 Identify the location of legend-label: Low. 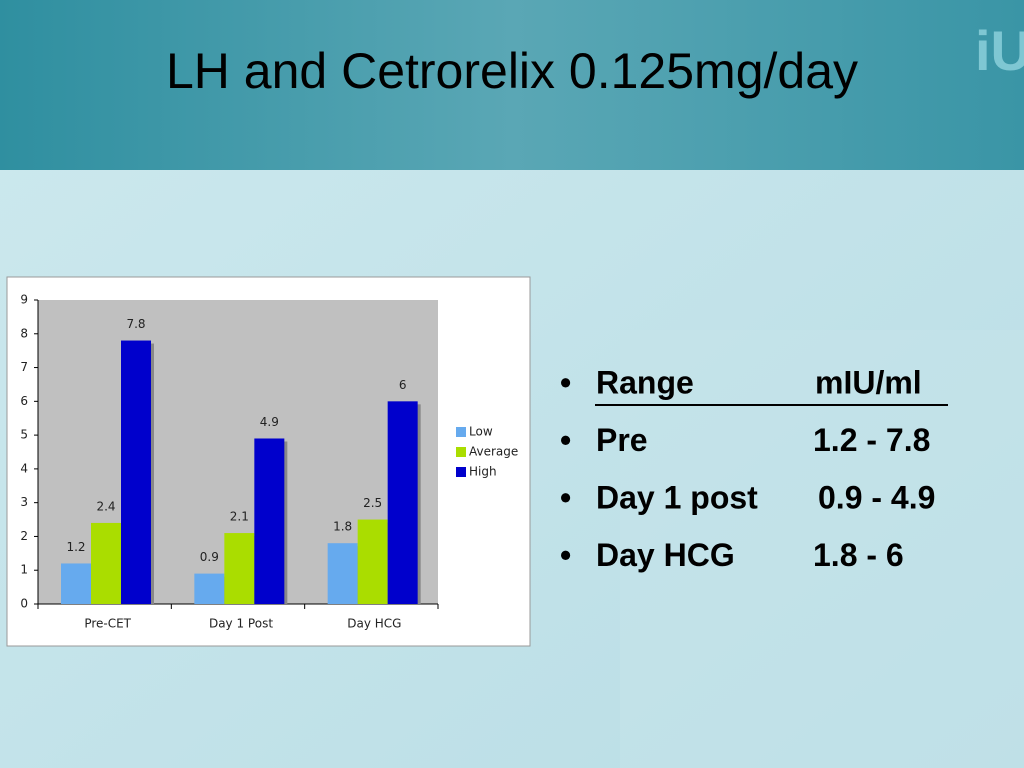
(481, 432).